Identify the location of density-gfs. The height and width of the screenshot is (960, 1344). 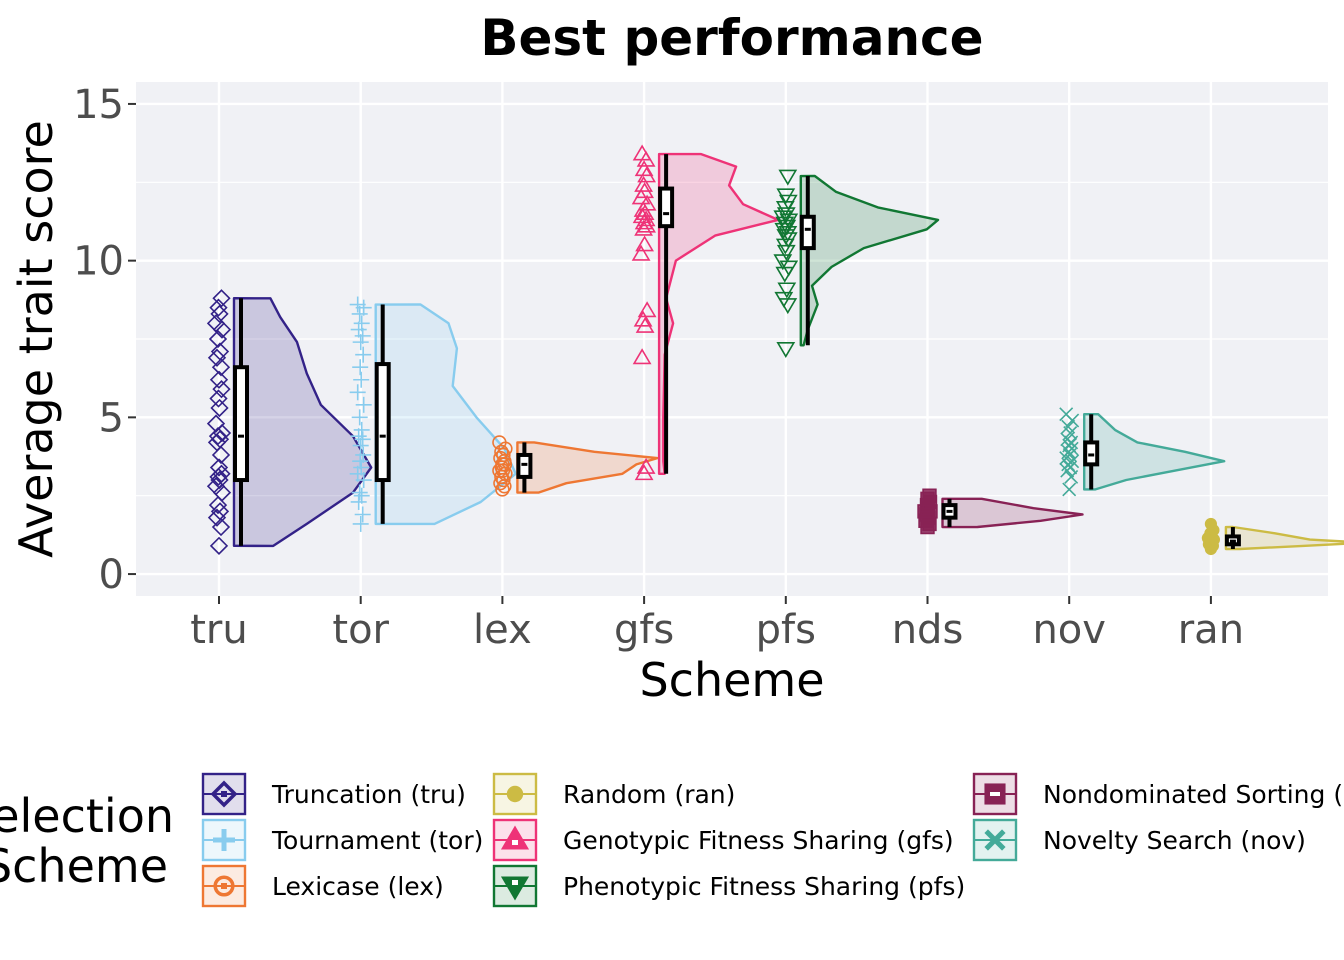
(718, 313).